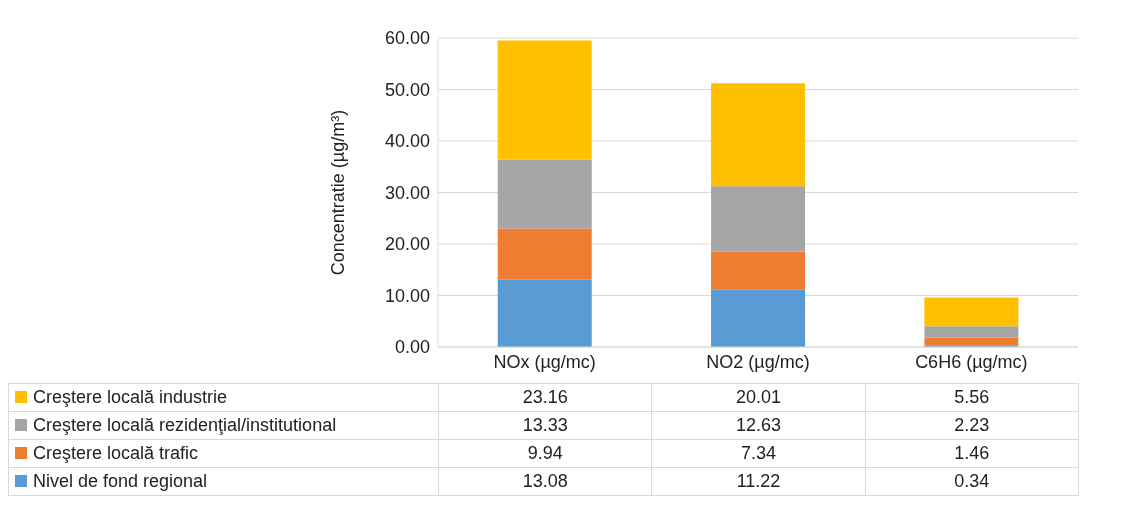 The height and width of the screenshot is (524, 1136). What do you see at coordinates (972, 453) in the screenshot?
I see `data-label: 1.46` at bounding box center [972, 453].